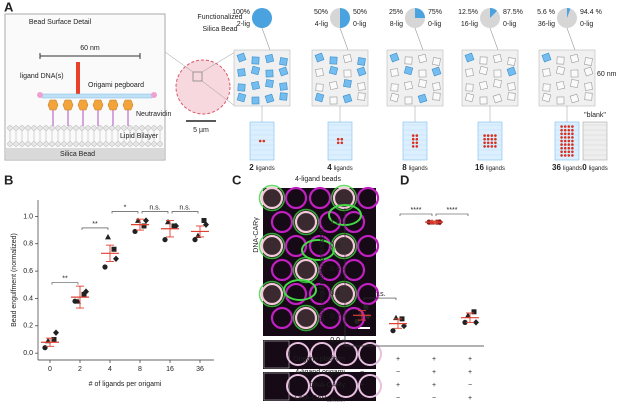 The height and width of the screenshot is (412, 617). What do you see at coordinates (396, 24) in the screenshot?
I see `ligand-name: 8-lig` at bounding box center [396, 24].